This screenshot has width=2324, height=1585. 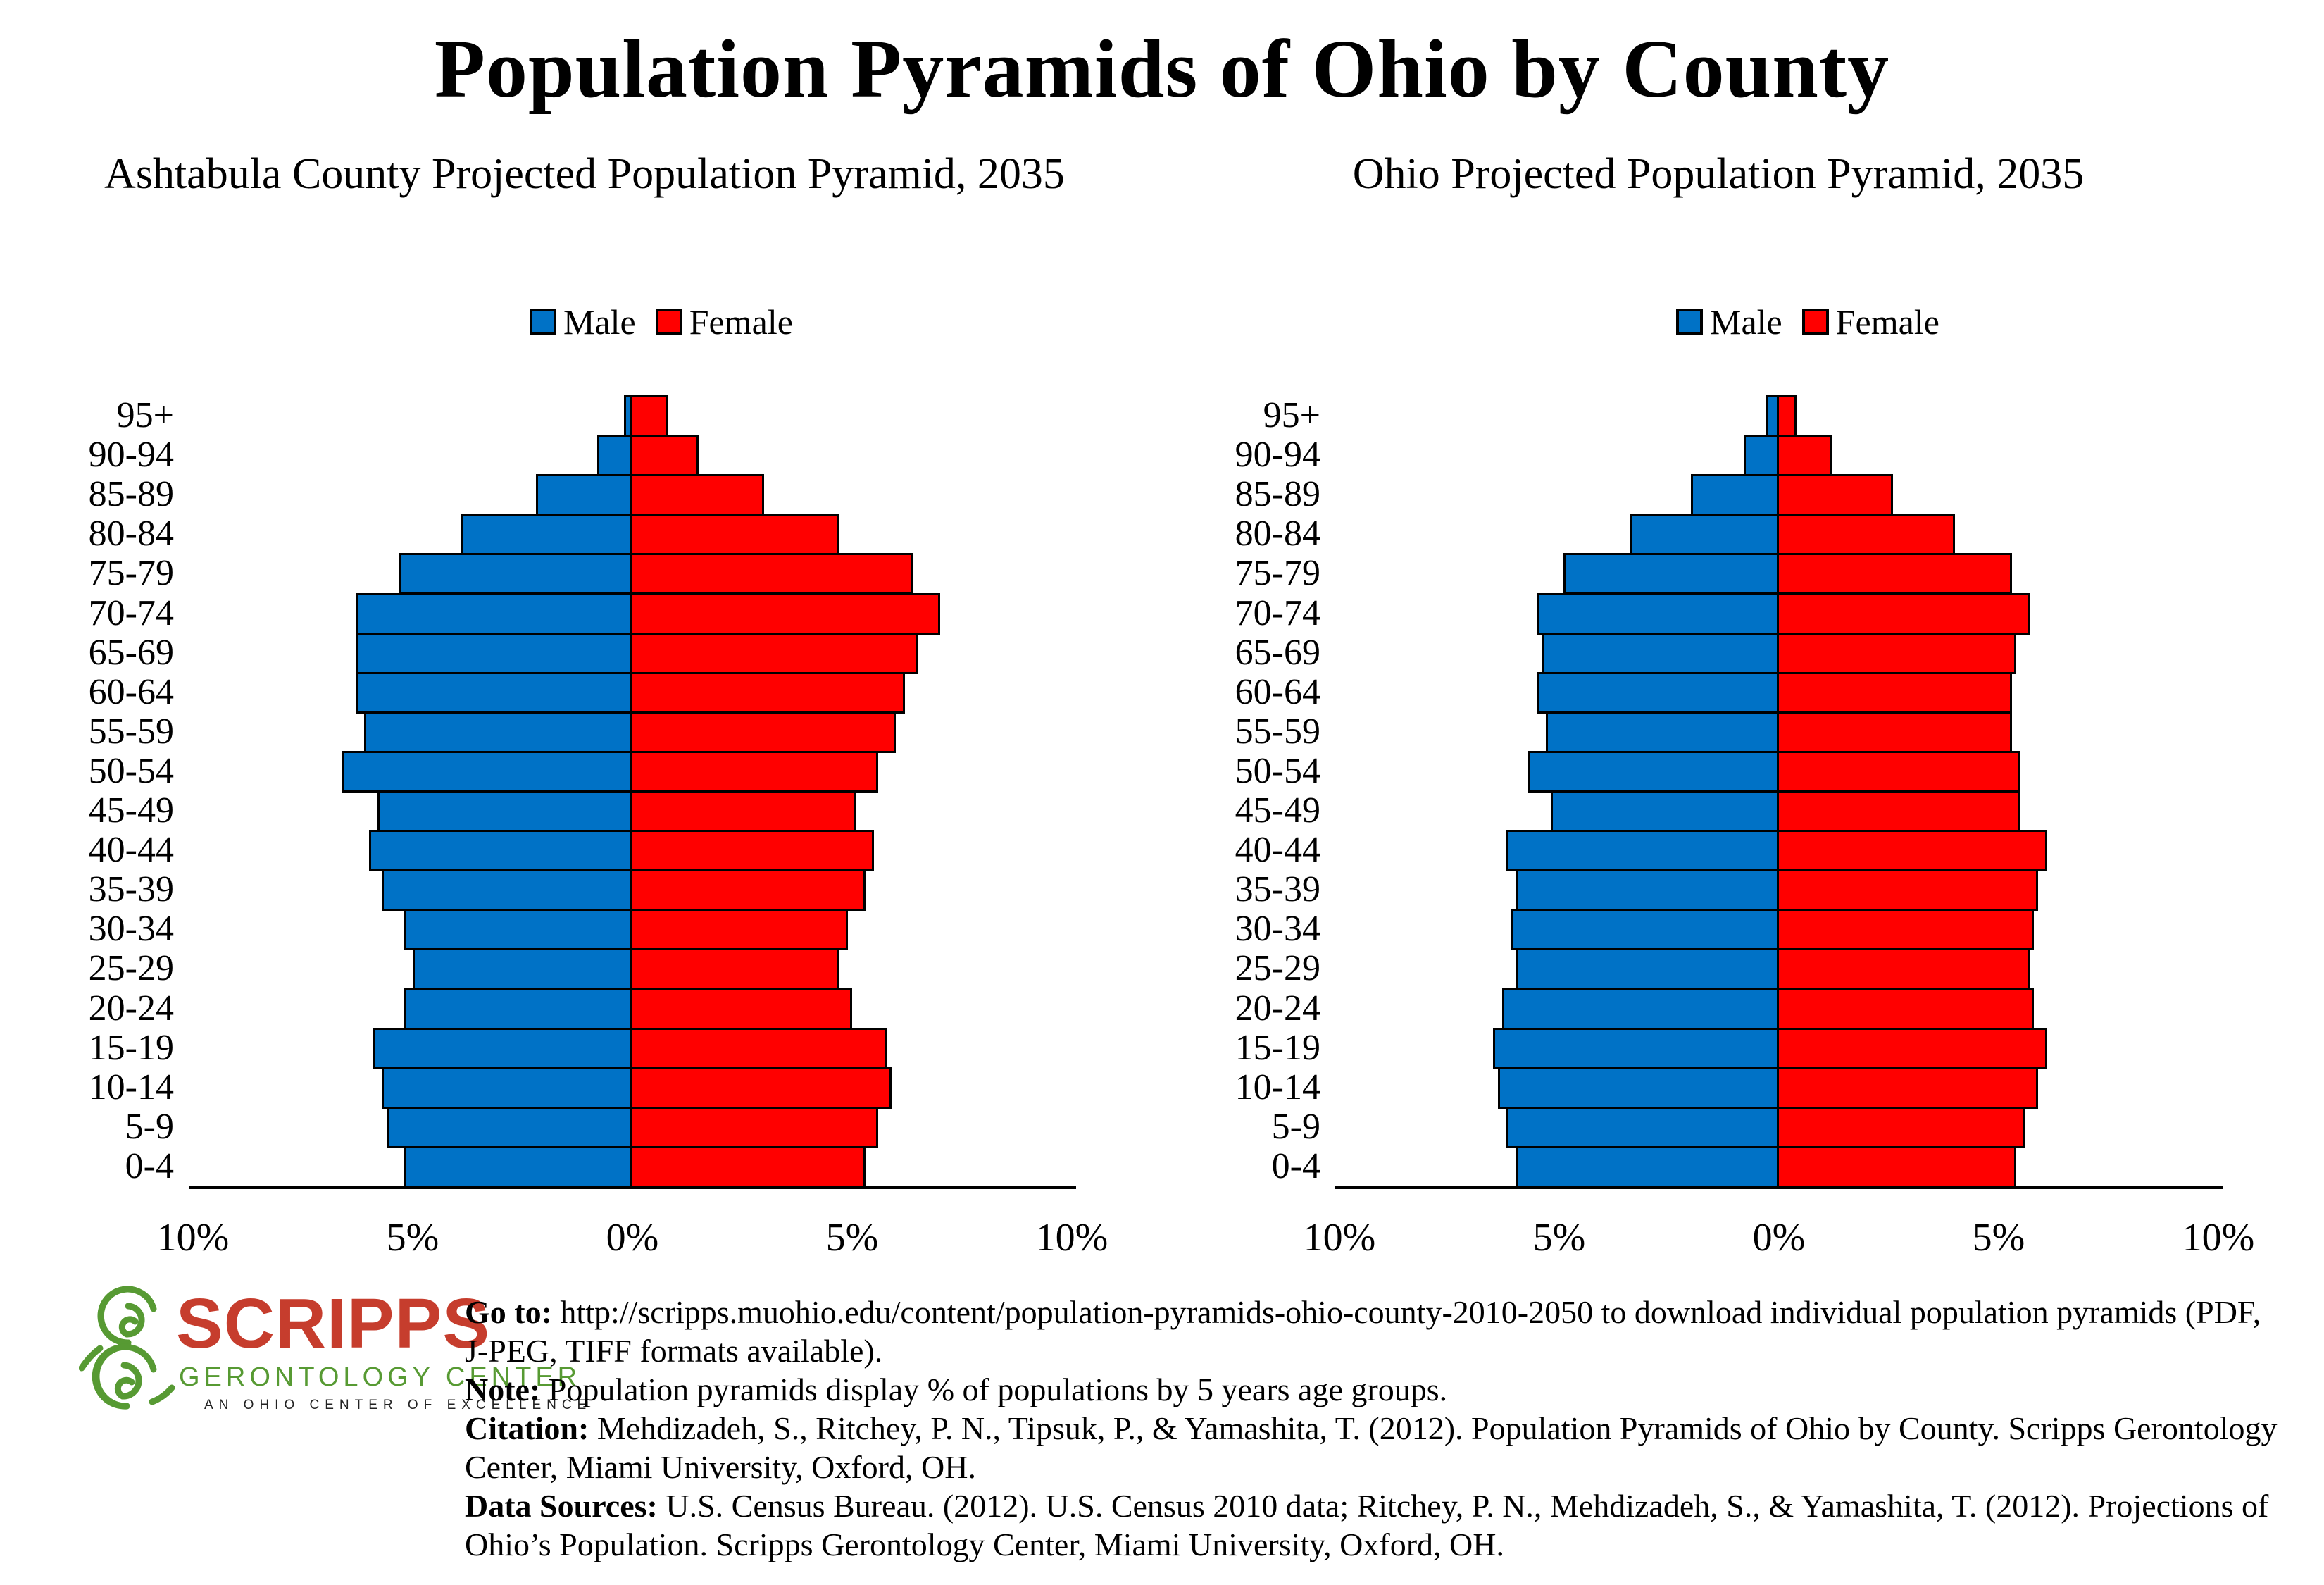 I want to click on age-group-label: 95+, so click(x=1291, y=415).